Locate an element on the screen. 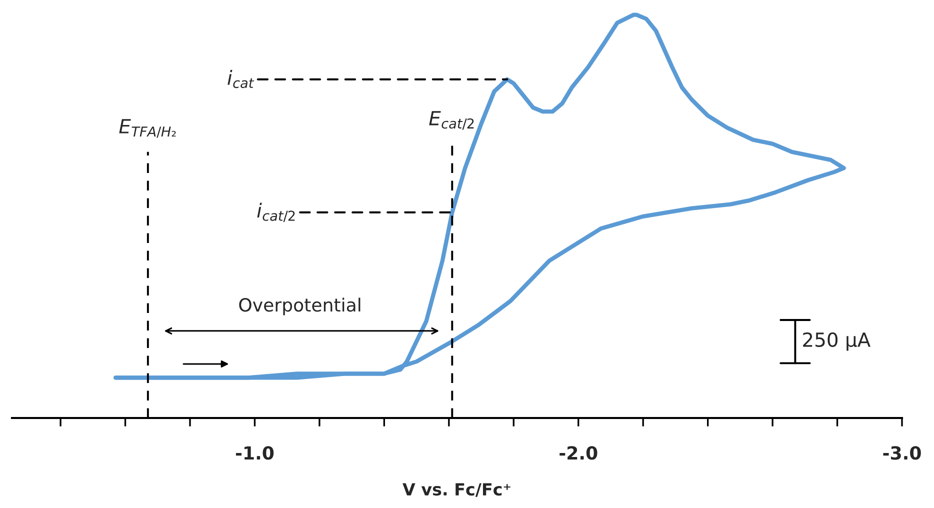  ref-line-label: E$_{cat/2}$ is located at coordinates (451, 120).